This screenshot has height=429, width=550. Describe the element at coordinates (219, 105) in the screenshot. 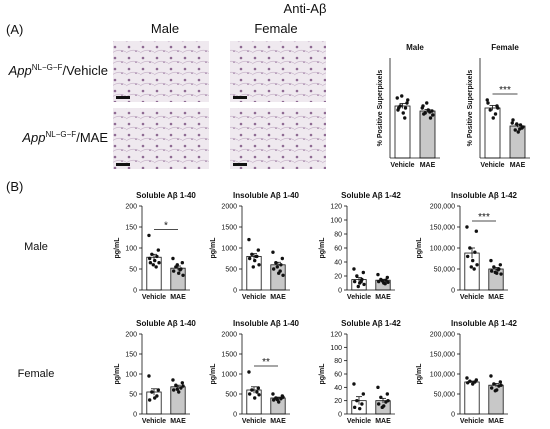

I see `micrographs` at that location.